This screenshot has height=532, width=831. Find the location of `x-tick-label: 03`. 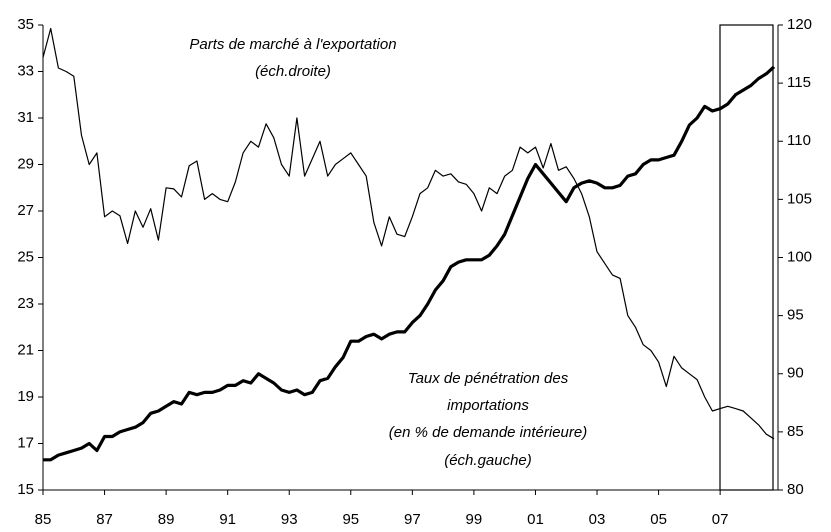

x-tick-label: 03 is located at coordinates (597, 519).